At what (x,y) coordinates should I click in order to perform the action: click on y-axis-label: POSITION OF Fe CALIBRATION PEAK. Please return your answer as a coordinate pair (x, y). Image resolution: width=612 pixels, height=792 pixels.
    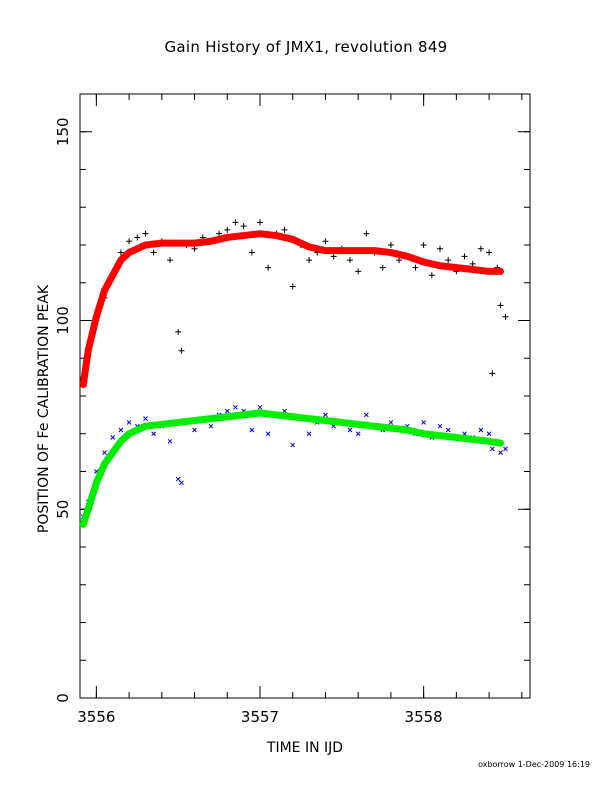
    Looking at the image, I should click on (44, 409).